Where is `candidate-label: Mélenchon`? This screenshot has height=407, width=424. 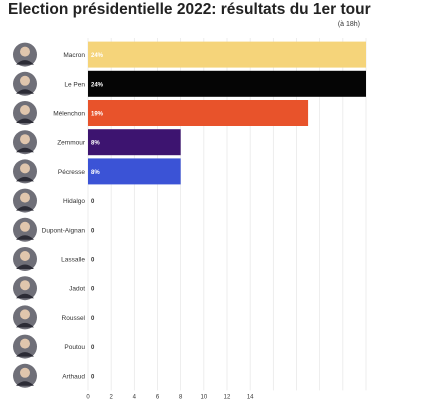 candidate-label: Mélenchon is located at coordinates (69, 114).